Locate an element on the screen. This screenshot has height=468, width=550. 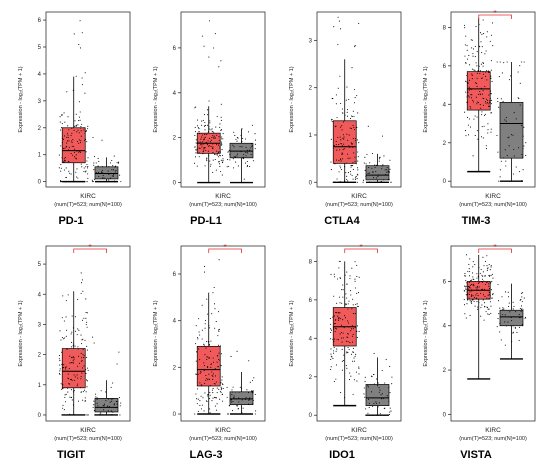
tumor-box is located at coordinates (73, 145).